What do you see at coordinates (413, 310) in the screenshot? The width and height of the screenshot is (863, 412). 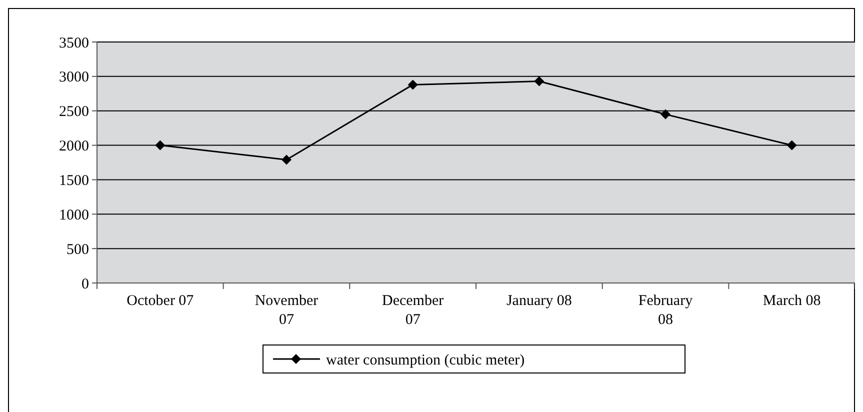 I see `x-tick-label: December 07` at bounding box center [413, 310].